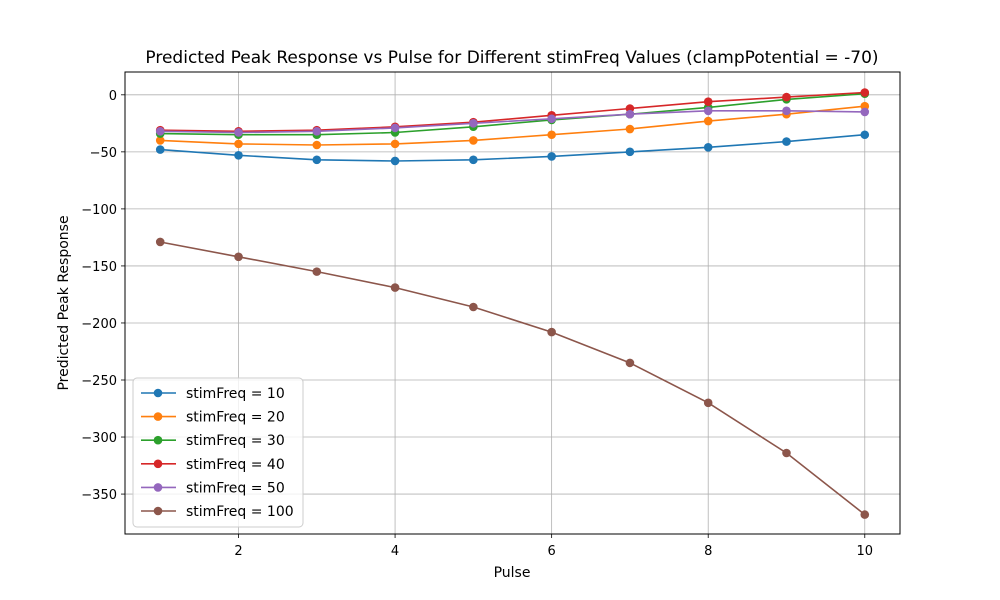 This screenshot has width=1000, height=600. Describe the element at coordinates (395, 551) in the screenshot. I see `x-tick-label: 4` at that location.